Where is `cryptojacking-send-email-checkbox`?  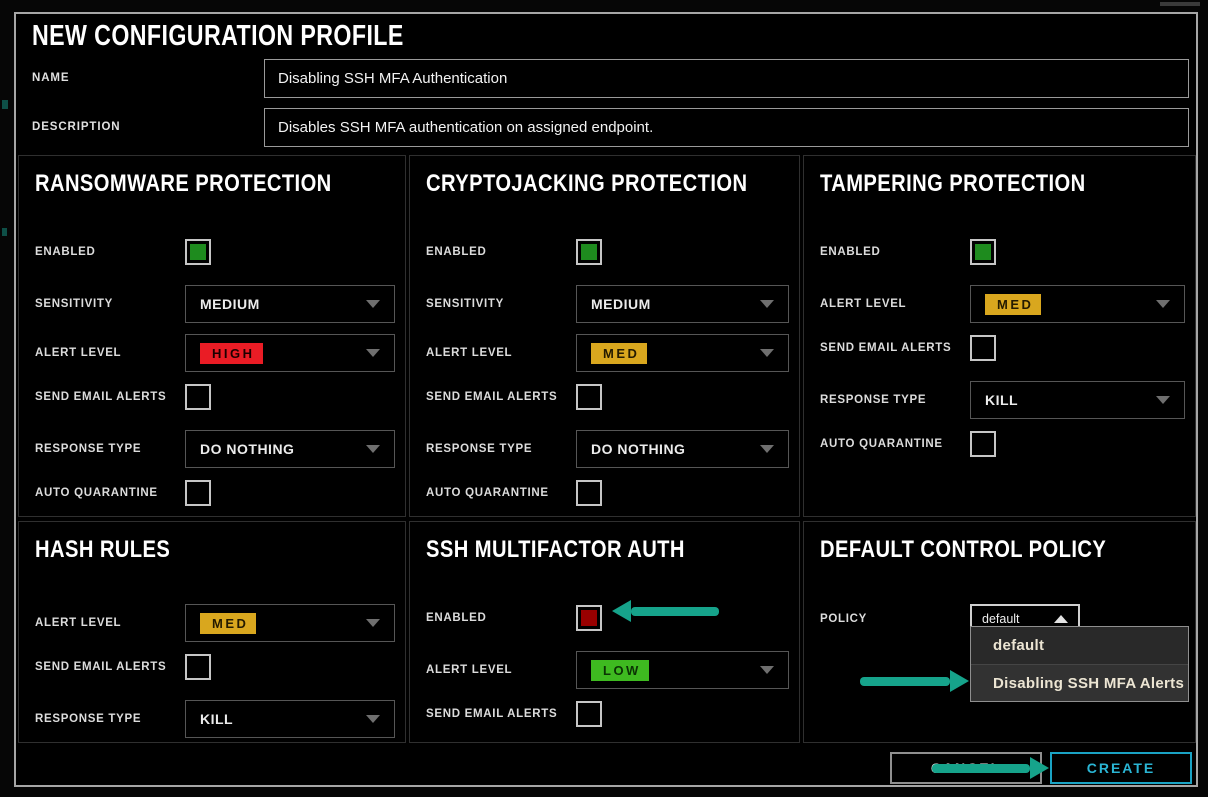 cryptojacking-send-email-checkbox is located at coordinates (589, 397).